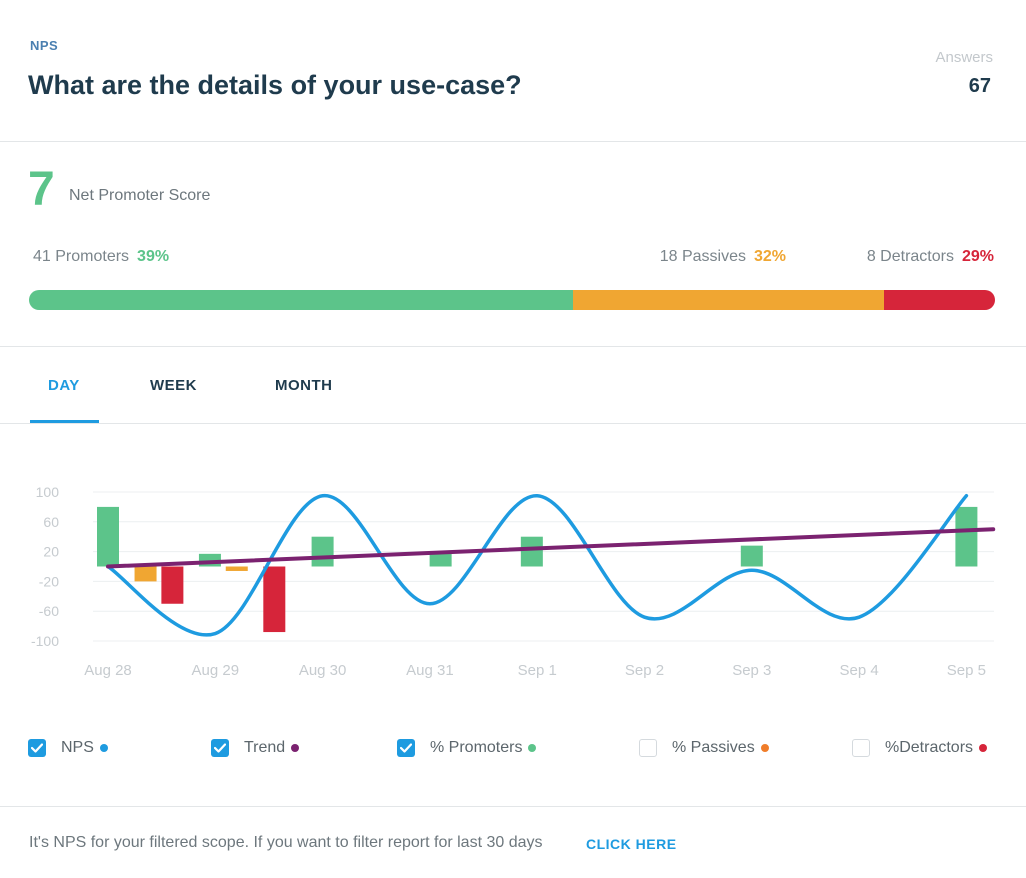 The image size is (1026, 878). I want to click on legend-trend: Trend, so click(255, 748).